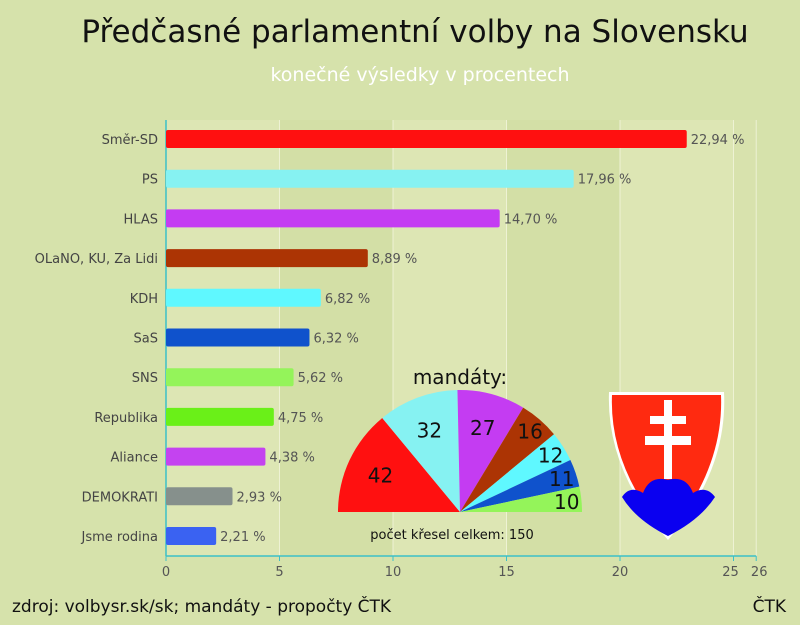 The height and width of the screenshot is (625, 800). I want to click on category-label: Republika, so click(126, 418).